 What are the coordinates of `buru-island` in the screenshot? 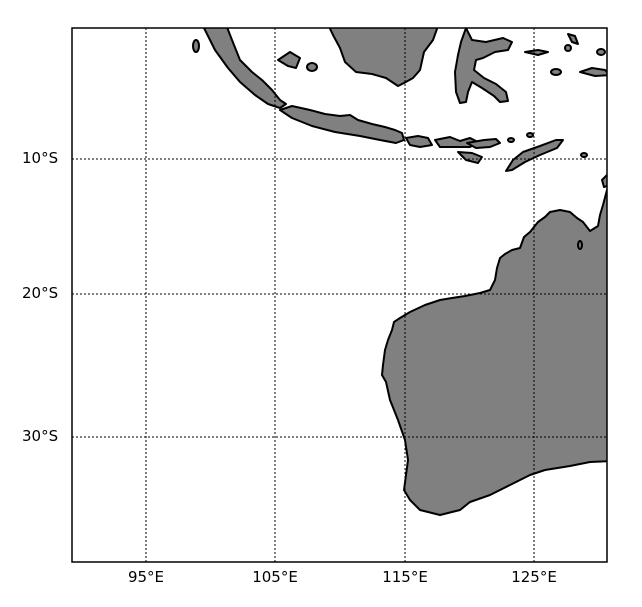 It's located at (556, 72).